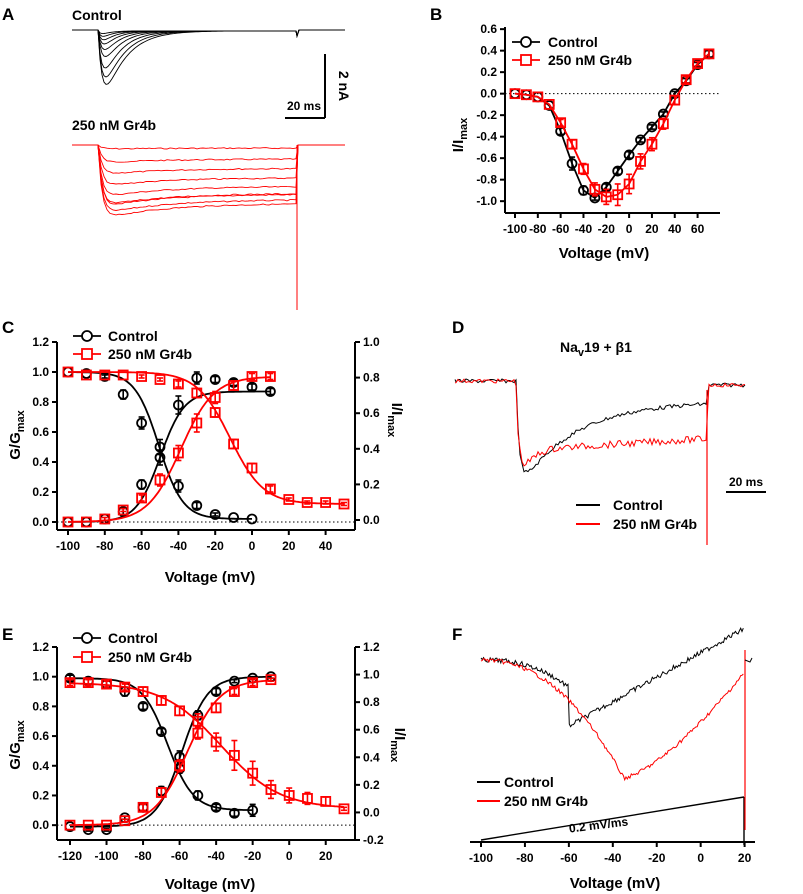 The height and width of the screenshot is (894, 803). I want to click on control-normalized-trace, so click(600, 425).